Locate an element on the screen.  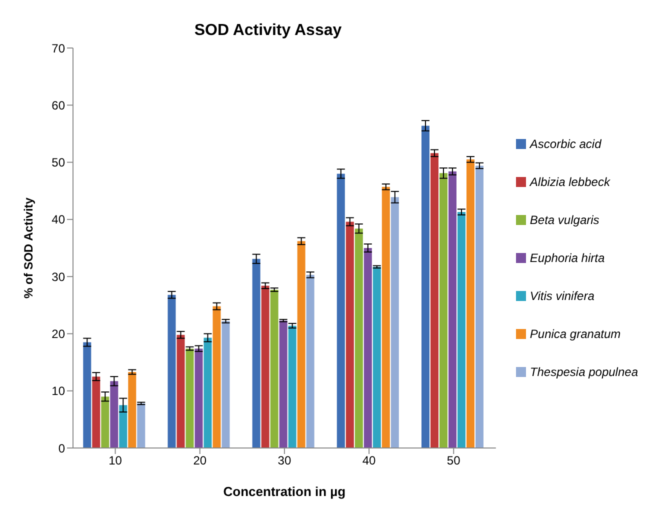
legend-label: Punica granatum is located at coordinates (575, 334).